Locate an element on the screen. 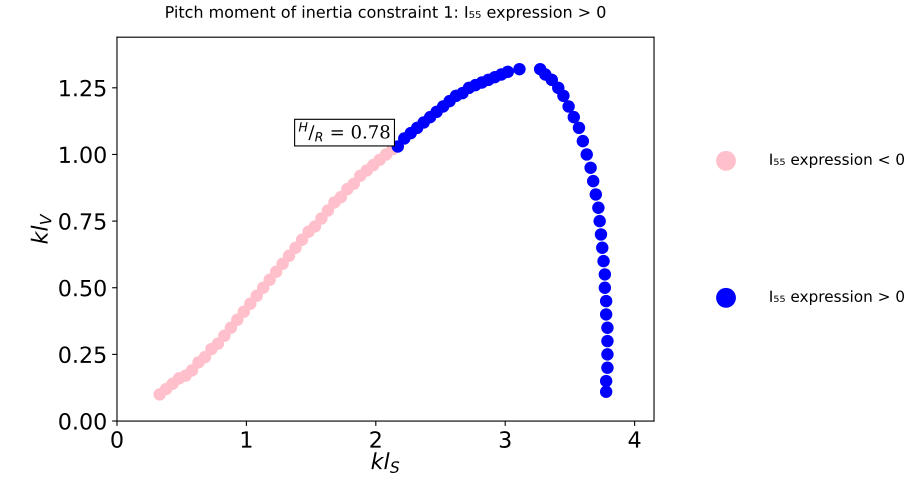 The width and height of the screenshot is (909, 489). x-tick-label: 1 is located at coordinates (247, 439).